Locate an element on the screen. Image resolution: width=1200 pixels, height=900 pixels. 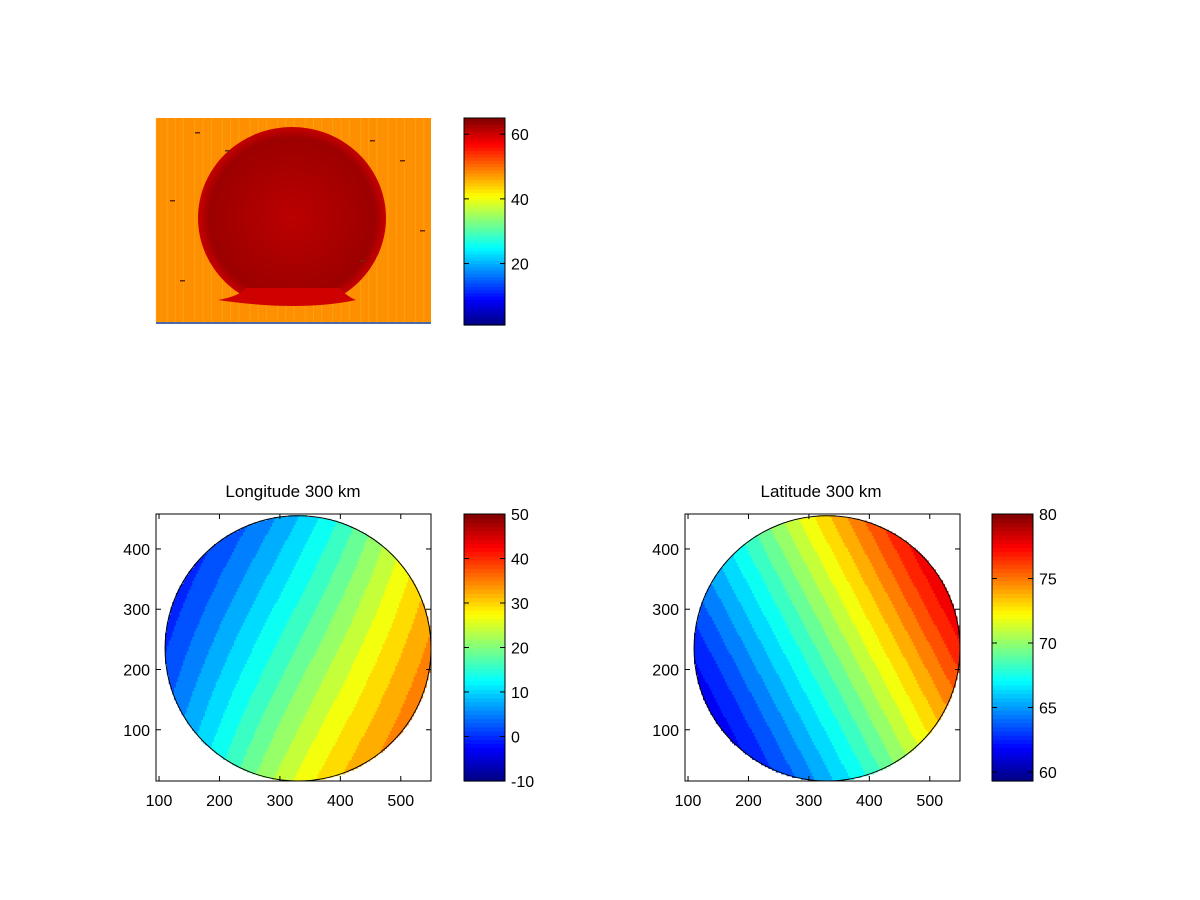
longitude-title: Longitude 300 km is located at coordinates (292, 491).